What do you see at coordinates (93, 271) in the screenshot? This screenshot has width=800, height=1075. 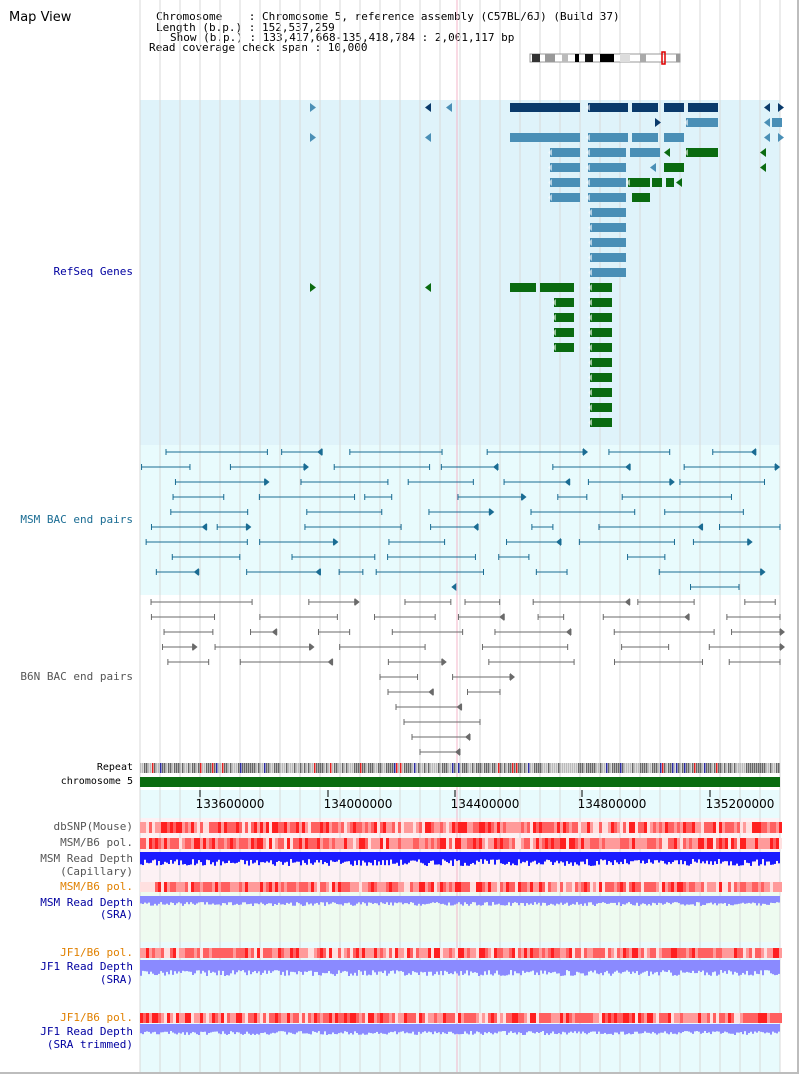 I see `refseq-track-label: RefSeq Genes` at bounding box center [93, 271].